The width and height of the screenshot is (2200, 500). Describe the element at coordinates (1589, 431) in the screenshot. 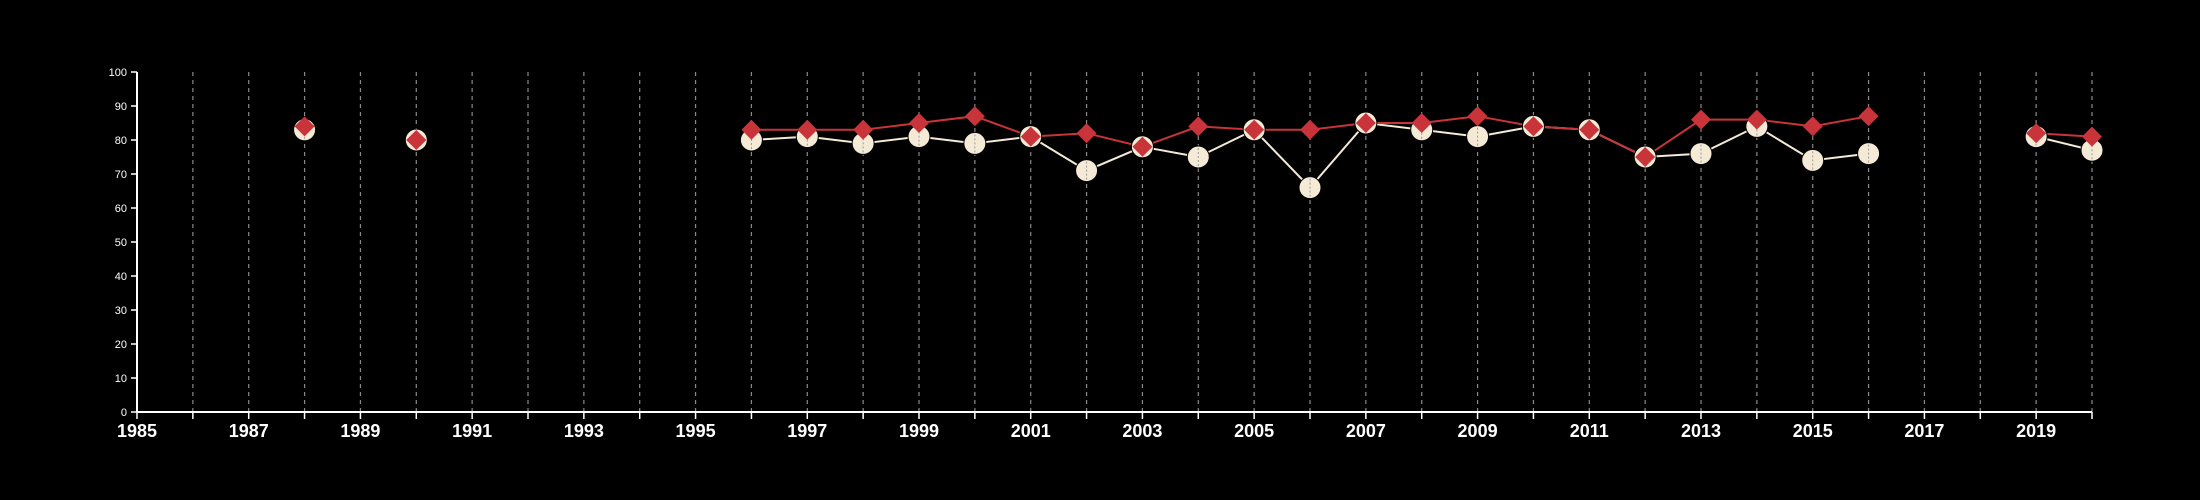

I see `x-tick-label: 2011` at that location.